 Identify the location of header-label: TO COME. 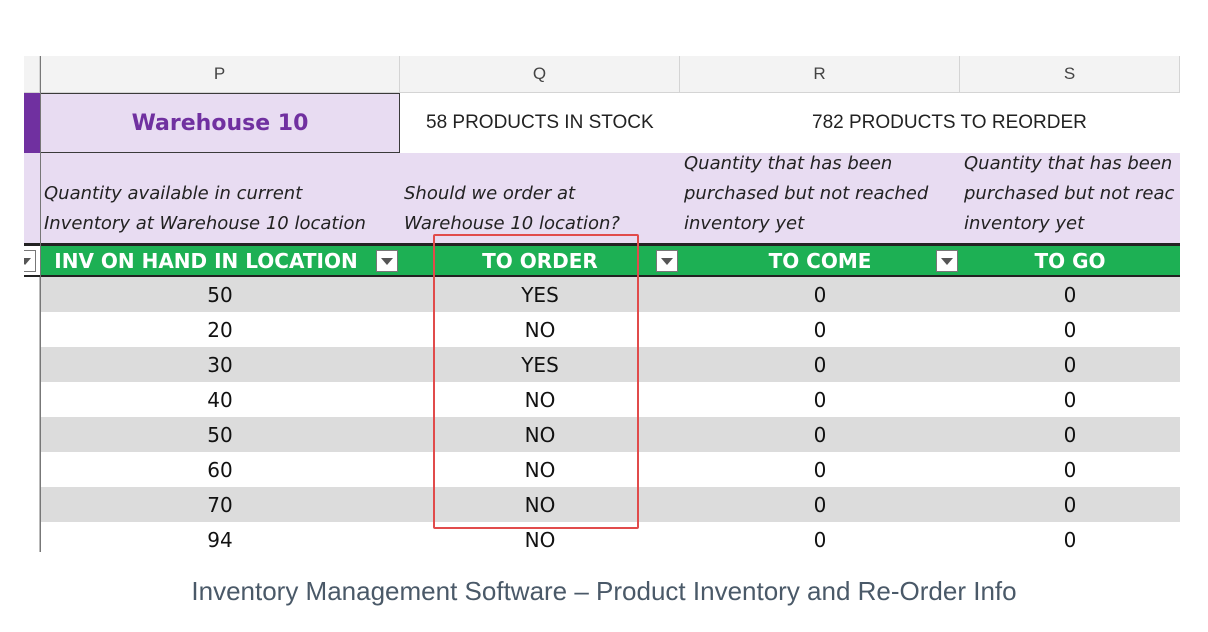
(820, 260).